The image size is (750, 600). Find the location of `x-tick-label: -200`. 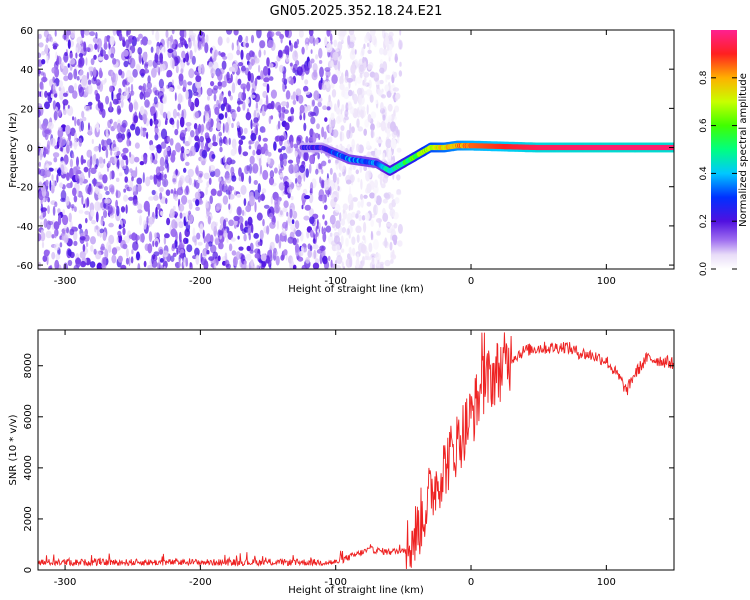

x-tick-label: -200 is located at coordinates (200, 281).